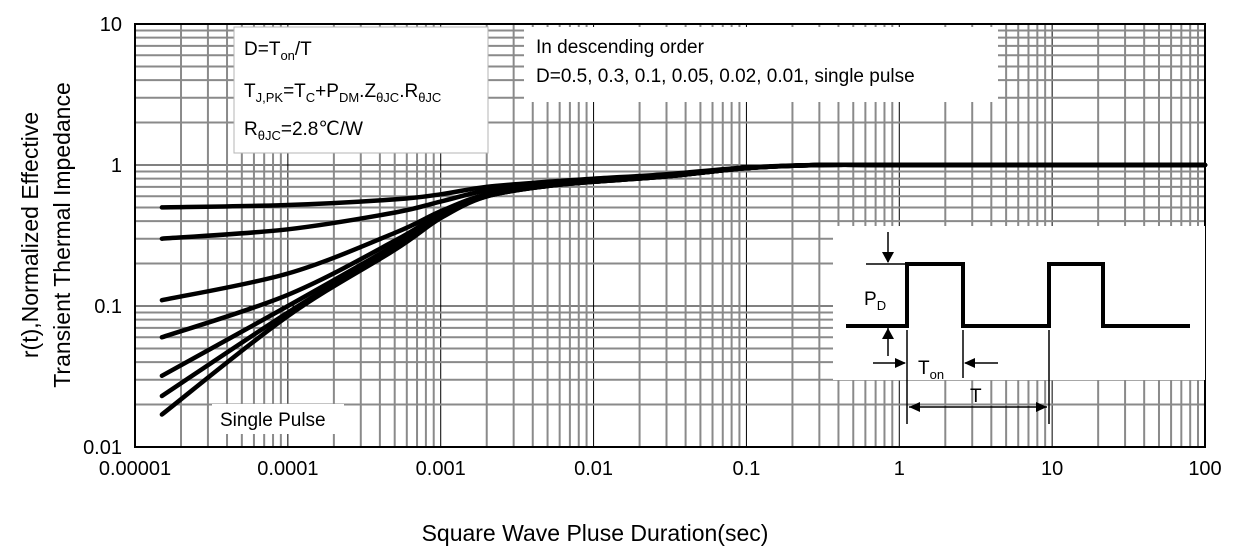 This screenshot has height=552, width=1243. Describe the element at coordinates (287, 469) in the screenshot. I see `x-tick-label: 0.0001` at that location.